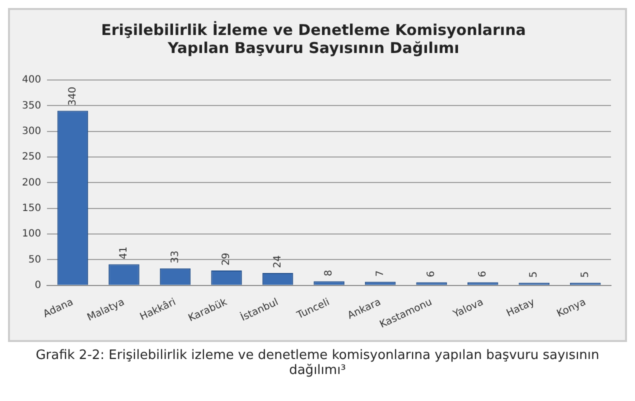 This screenshot has width=635, height=401. What do you see at coordinates (313, 38) in the screenshot?
I see `chart-title: Erişilebilirlik İzleme ve Denetleme Komisyonlarına Yapılan Başvuru Sayısının Dağılımı` at bounding box center [313, 38].